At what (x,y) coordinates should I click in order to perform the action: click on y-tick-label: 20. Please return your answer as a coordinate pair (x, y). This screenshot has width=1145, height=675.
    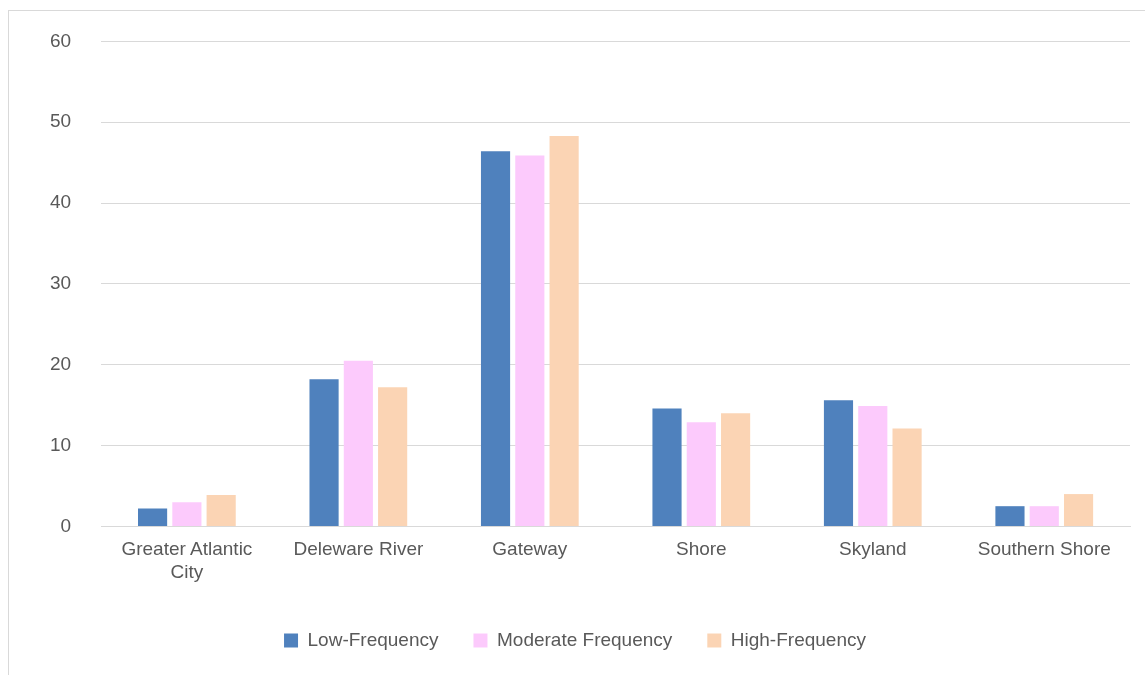
    Looking at the image, I should click on (60, 363).